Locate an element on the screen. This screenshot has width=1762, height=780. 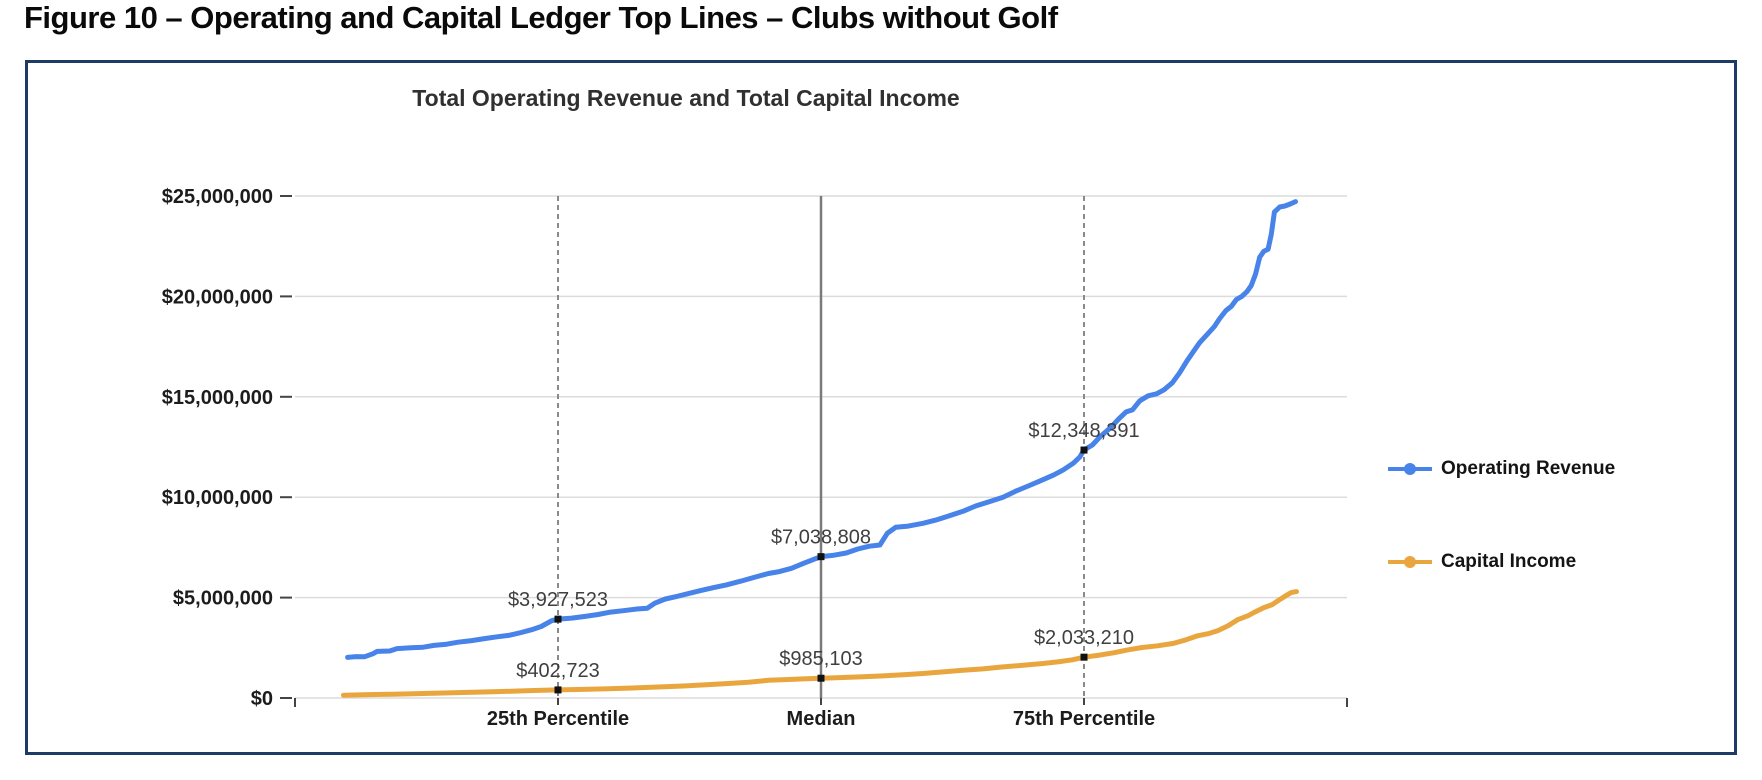
y-axis-tick-label: $0 is located at coordinates (262, 699).